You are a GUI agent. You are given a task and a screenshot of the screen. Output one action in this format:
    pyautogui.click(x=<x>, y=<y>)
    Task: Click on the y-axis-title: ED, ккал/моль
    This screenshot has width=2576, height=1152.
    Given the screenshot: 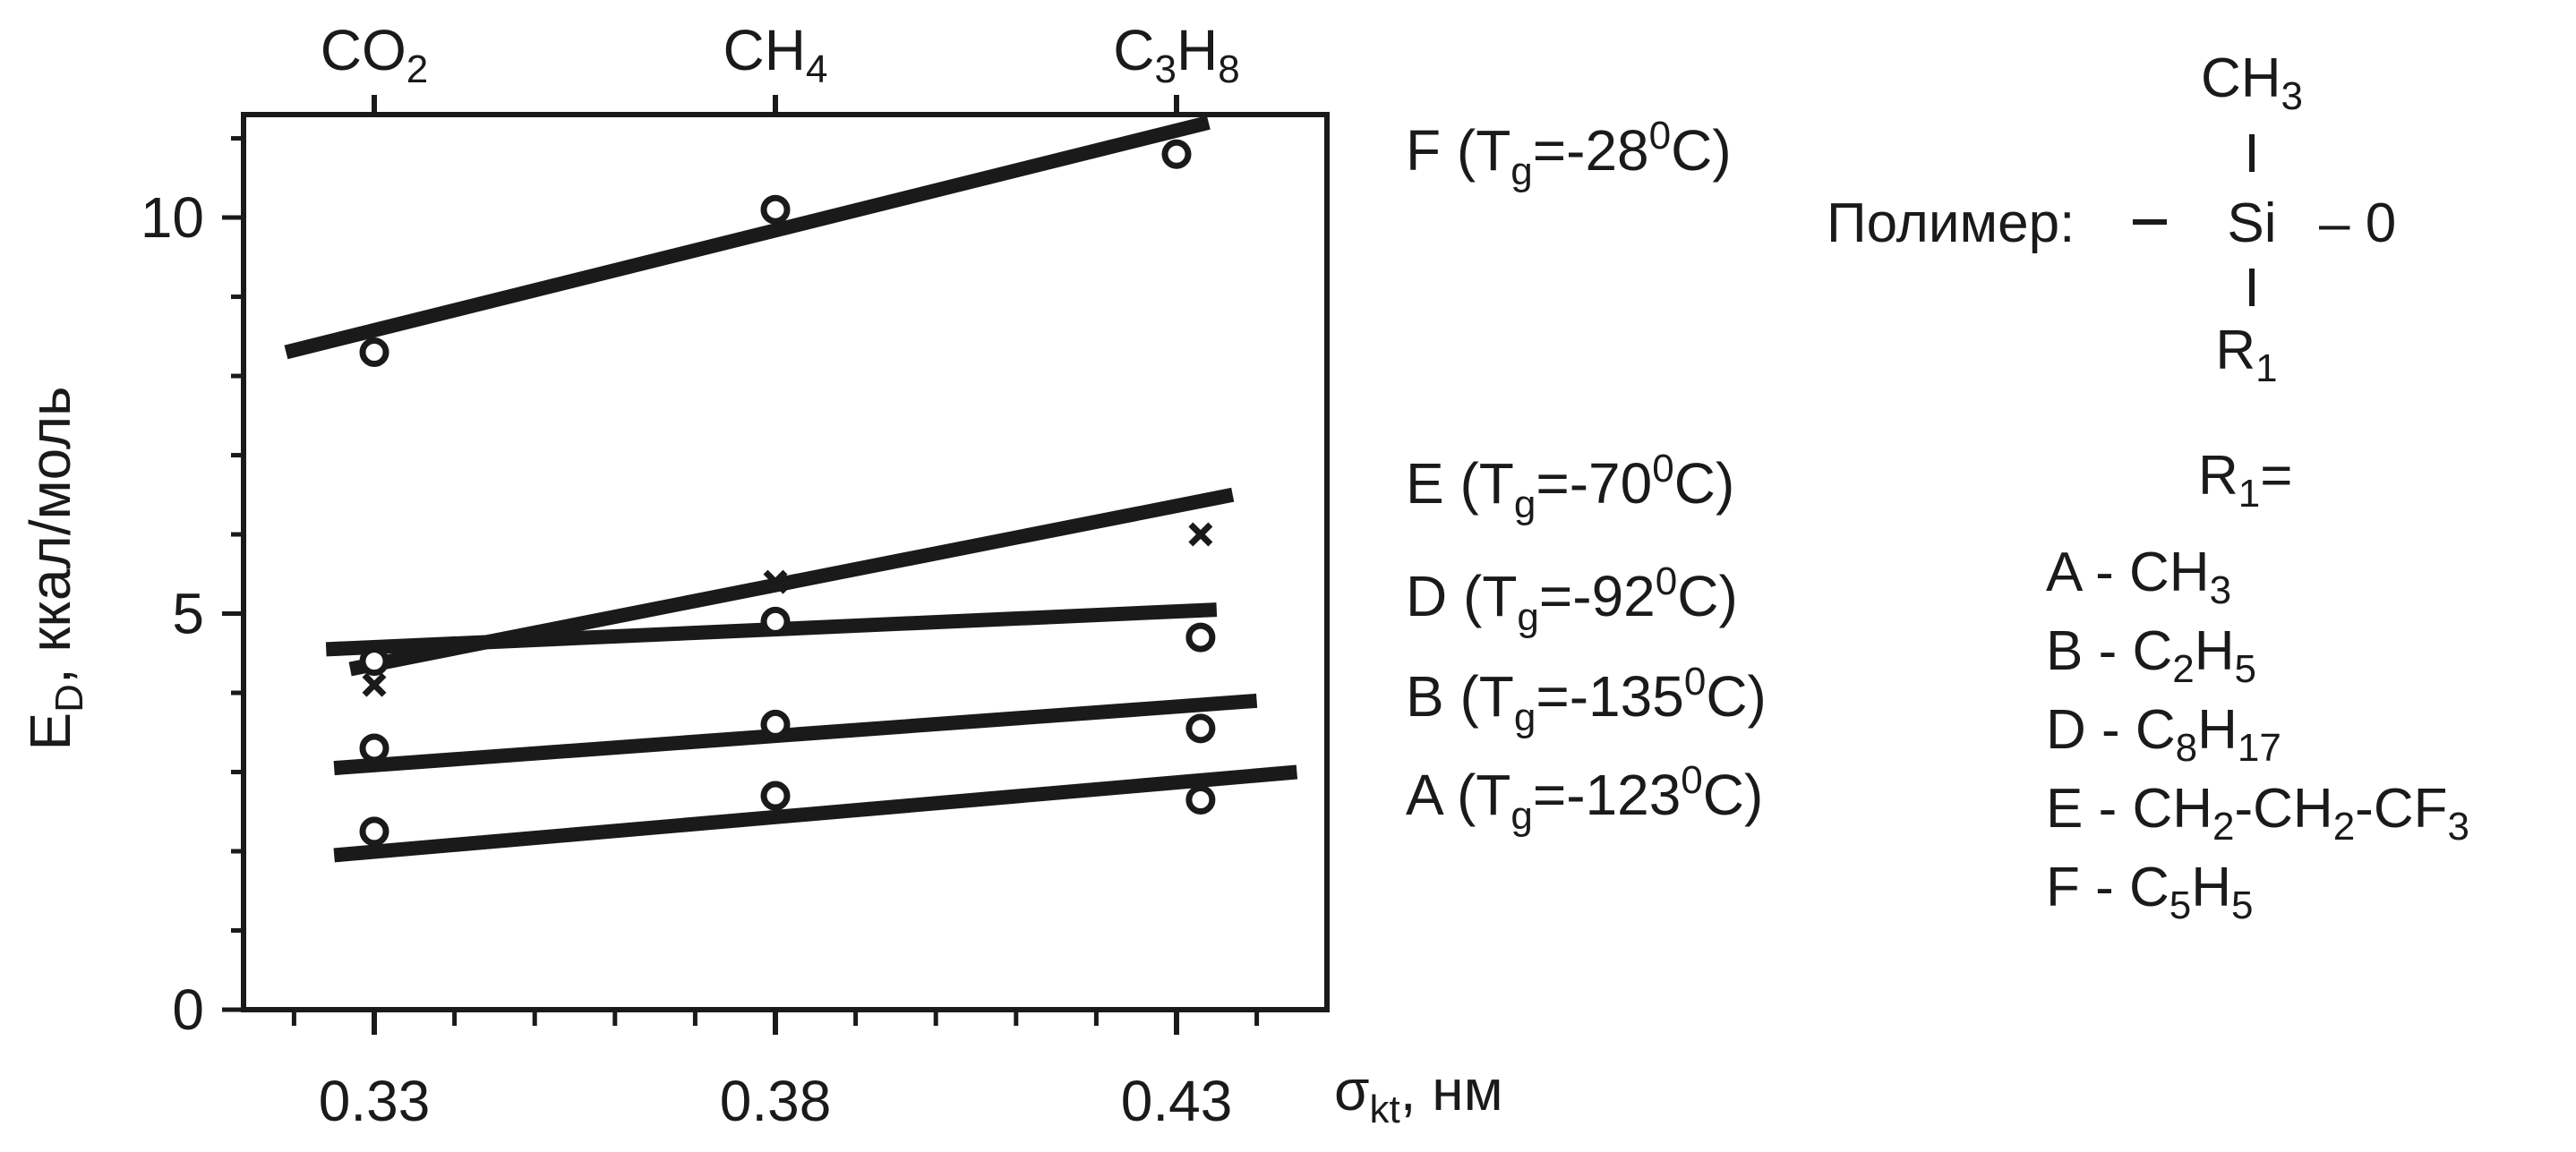 What is the action you would take?
    pyautogui.click(x=54, y=568)
    